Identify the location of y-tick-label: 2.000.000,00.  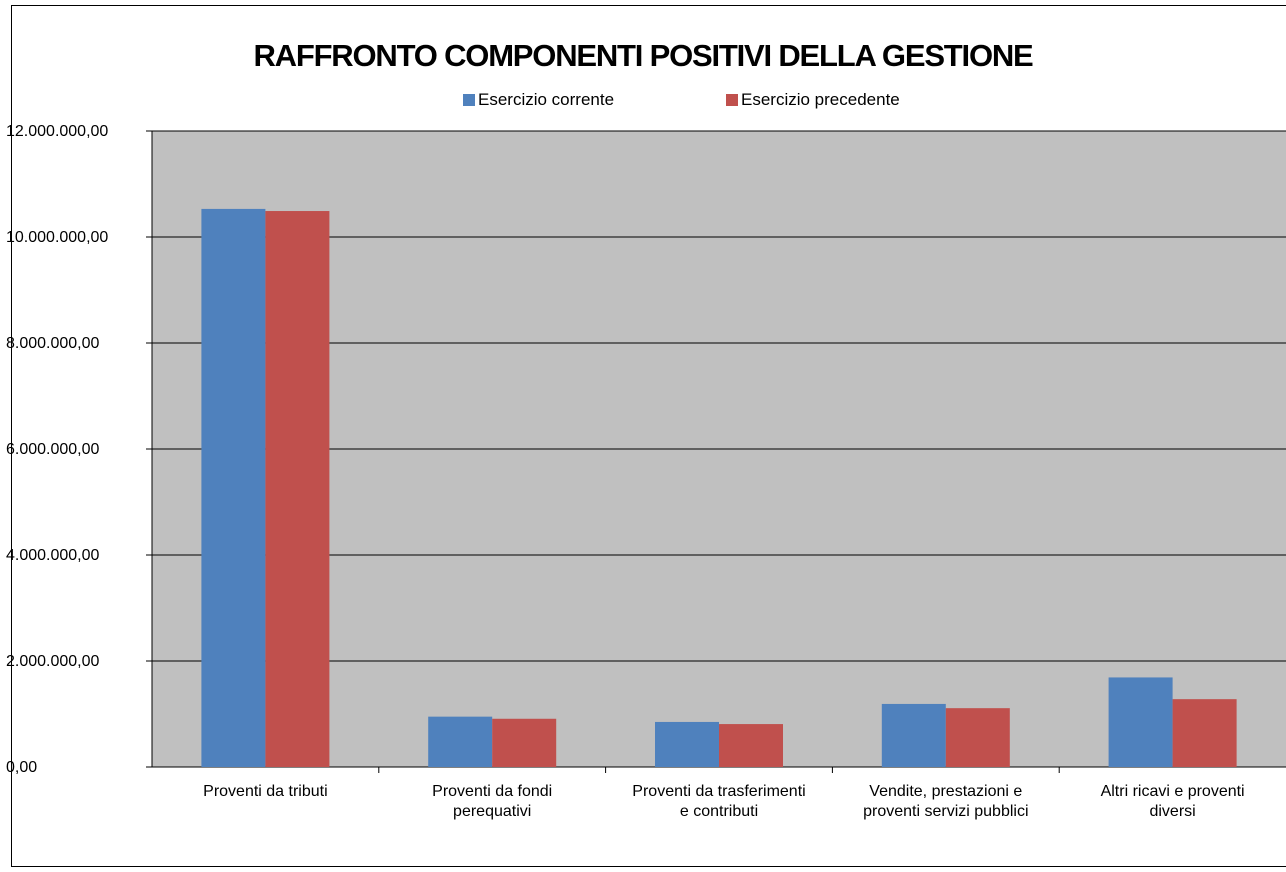
(53, 661).